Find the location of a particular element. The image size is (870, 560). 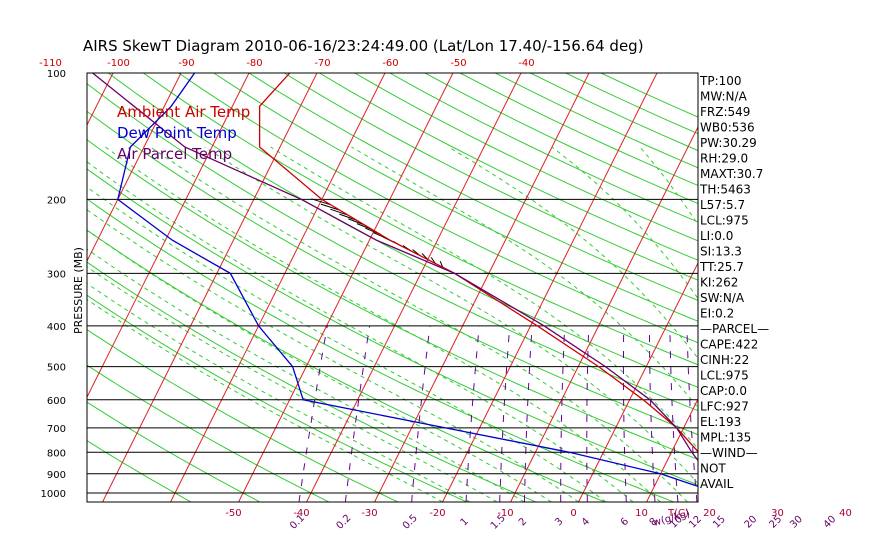

top-temp-tick-labels: -120-110-100-90-80-70-60-50-40 is located at coordinates (287, 63).